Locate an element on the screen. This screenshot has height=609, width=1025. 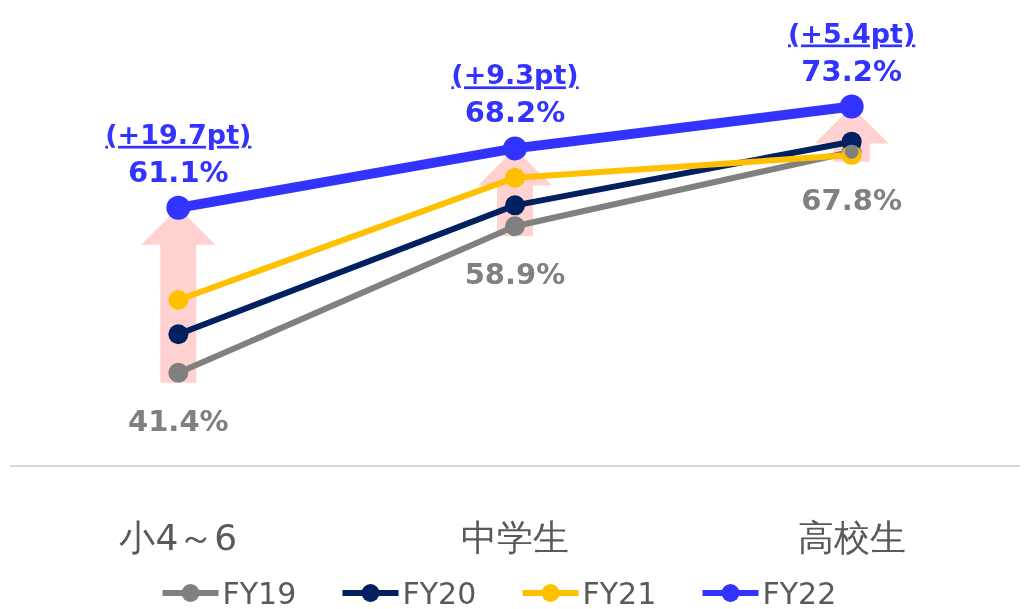
legend-label: FY21 is located at coordinates (619, 592).